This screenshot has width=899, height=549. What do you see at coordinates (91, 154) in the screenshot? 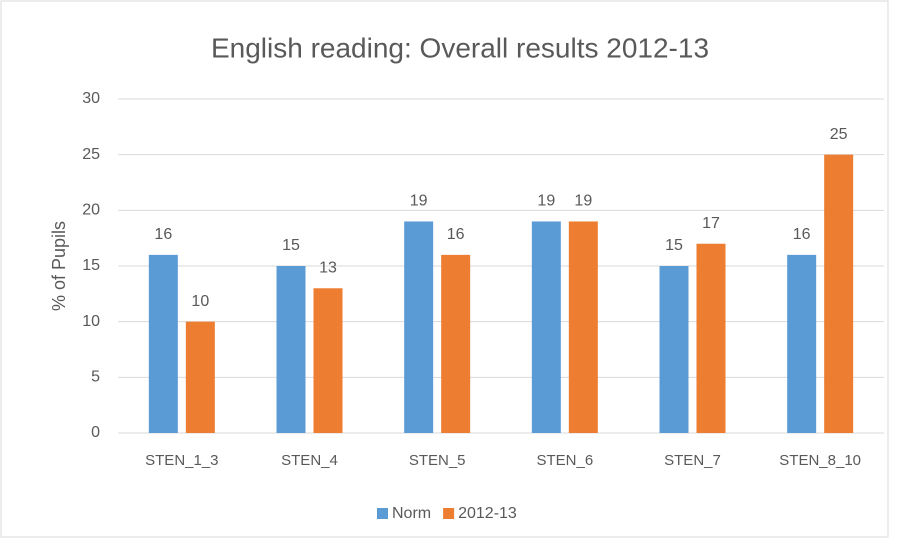
I see `y-tick-label: 25` at bounding box center [91, 154].